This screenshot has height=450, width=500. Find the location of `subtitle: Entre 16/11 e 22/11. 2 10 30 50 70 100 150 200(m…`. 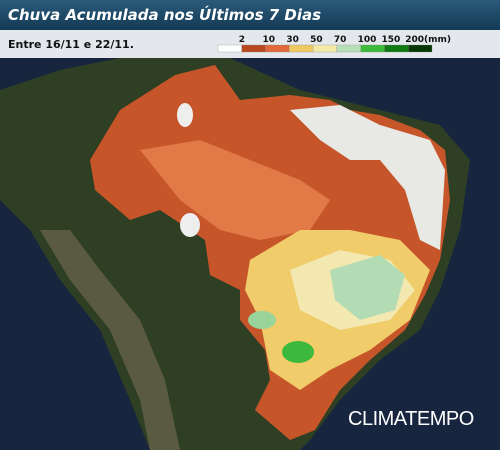

subtitle: Entre 16/11 e 22/11. 2 10 30 50 70 100 150 200(m… is located at coordinates (250, 44).